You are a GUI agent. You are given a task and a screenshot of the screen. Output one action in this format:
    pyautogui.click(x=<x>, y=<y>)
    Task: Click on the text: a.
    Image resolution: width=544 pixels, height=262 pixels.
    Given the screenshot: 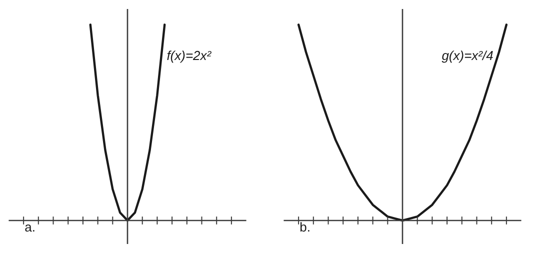 What is the action you would take?
    pyautogui.click(x=30, y=227)
    